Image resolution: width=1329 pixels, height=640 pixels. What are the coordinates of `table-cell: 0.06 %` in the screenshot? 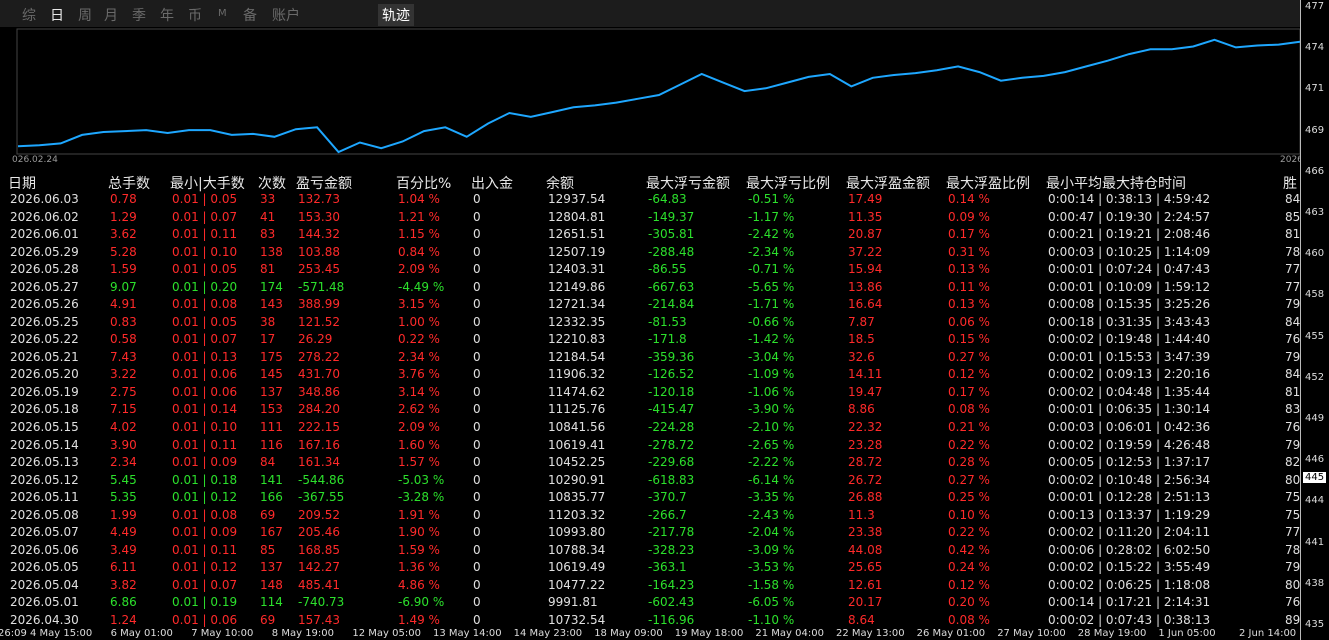 It's located at (969, 321).